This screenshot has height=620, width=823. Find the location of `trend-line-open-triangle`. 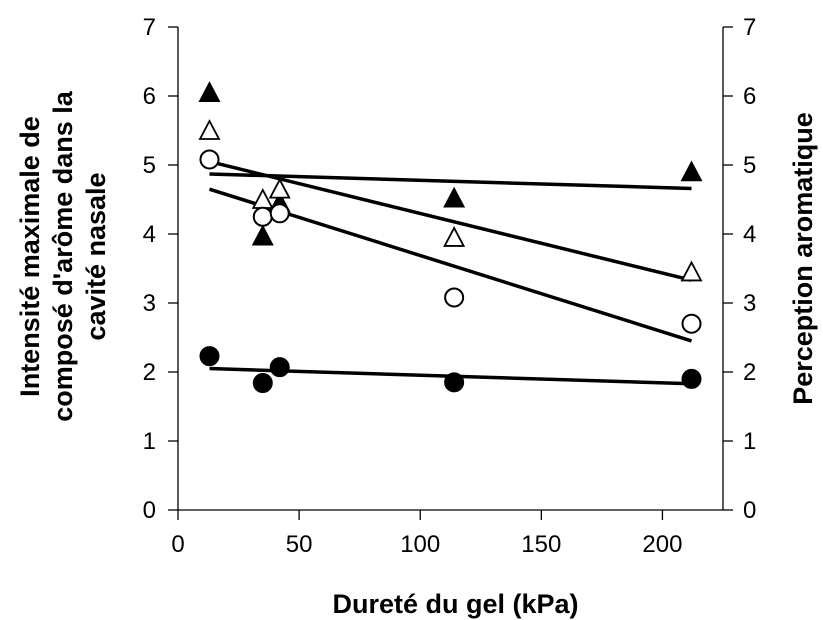

trend-line-open-triangle is located at coordinates (450, 220).